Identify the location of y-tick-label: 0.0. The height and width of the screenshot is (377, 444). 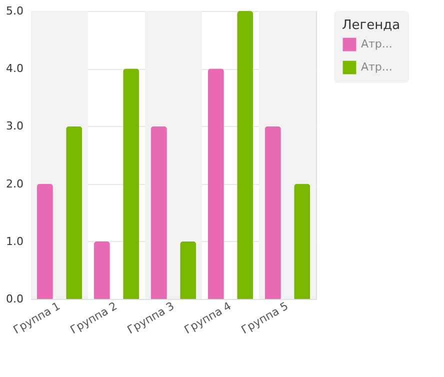
(15, 299).